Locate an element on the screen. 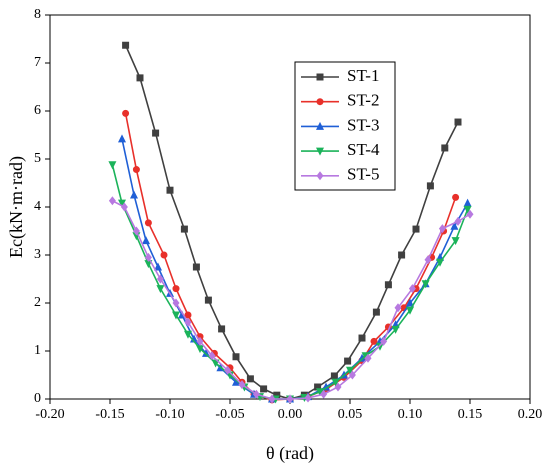  legend-label: ST-5 is located at coordinates (363, 174).